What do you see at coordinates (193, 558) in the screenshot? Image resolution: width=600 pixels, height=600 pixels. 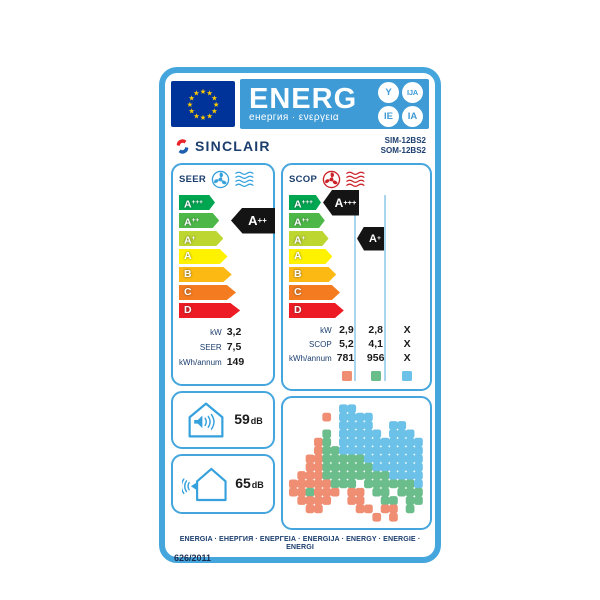 I see `regulation-number: 626/2011` at bounding box center [193, 558].